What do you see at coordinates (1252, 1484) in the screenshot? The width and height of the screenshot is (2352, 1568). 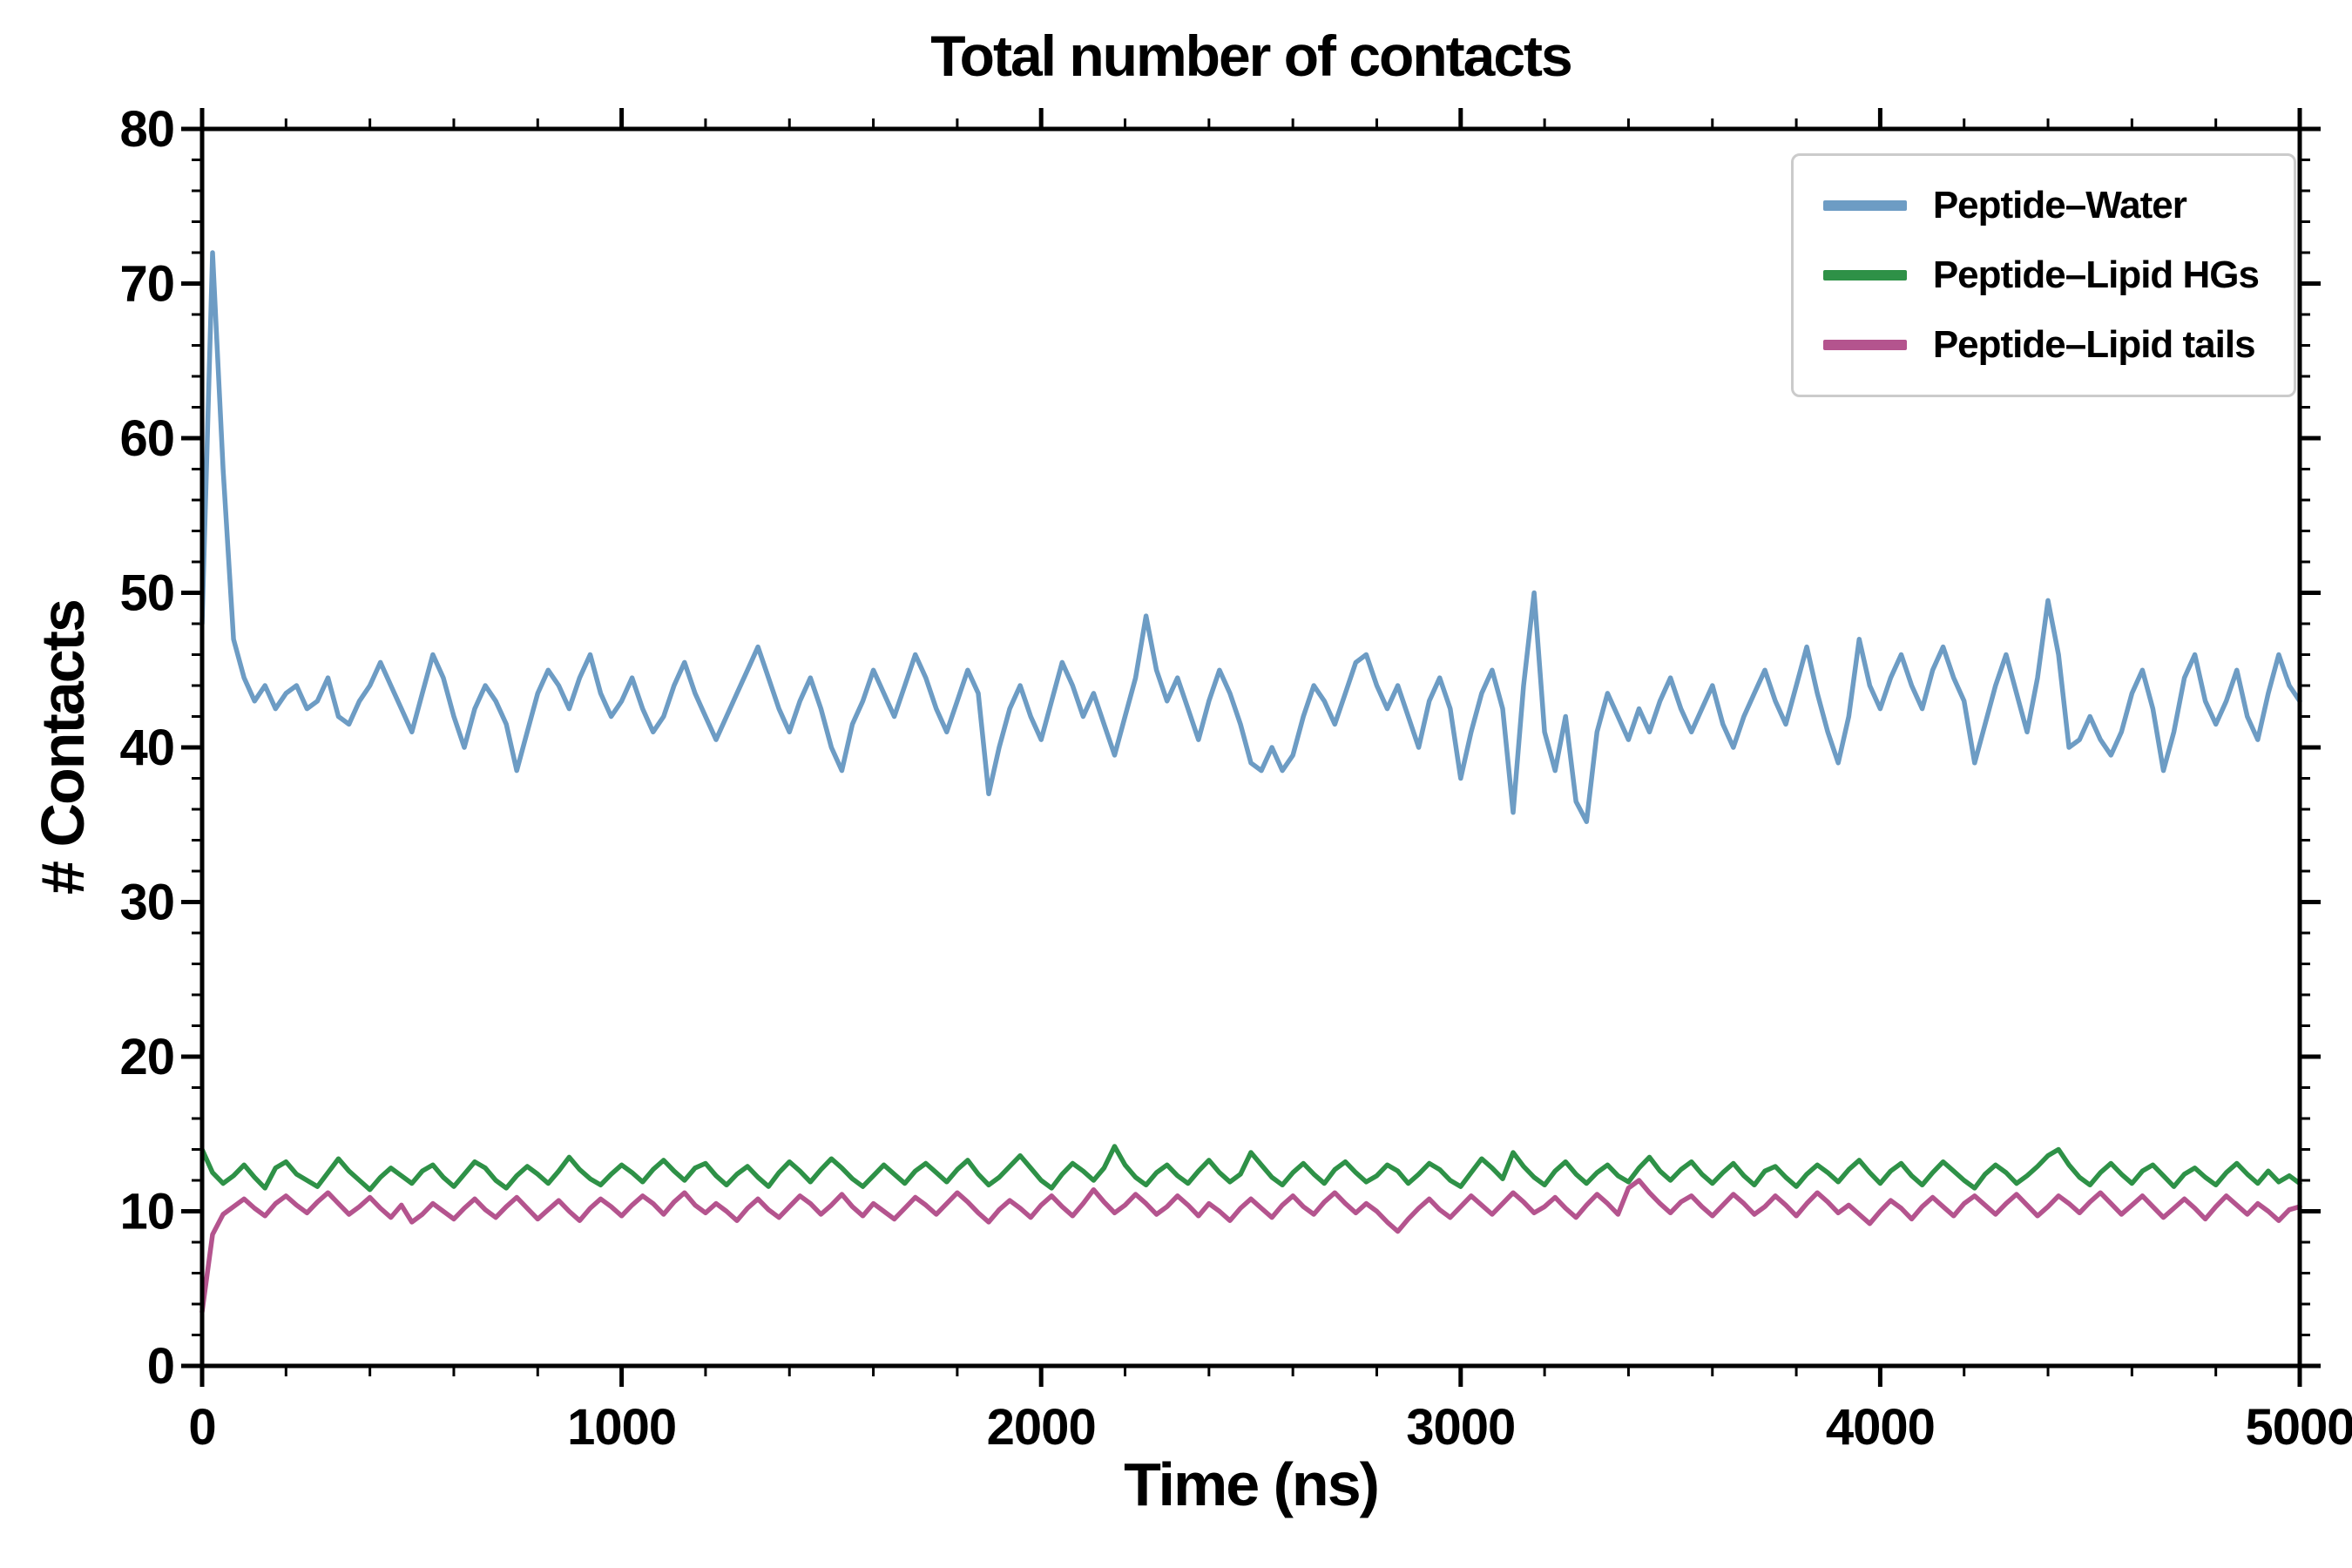 I see `x-axis-label: Time (ns)` at bounding box center [1252, 1484].